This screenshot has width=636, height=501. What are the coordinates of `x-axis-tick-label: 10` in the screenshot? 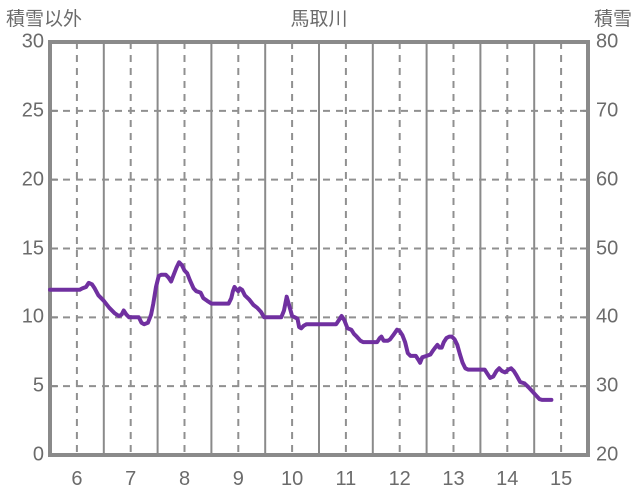 It's located at (292, 479).